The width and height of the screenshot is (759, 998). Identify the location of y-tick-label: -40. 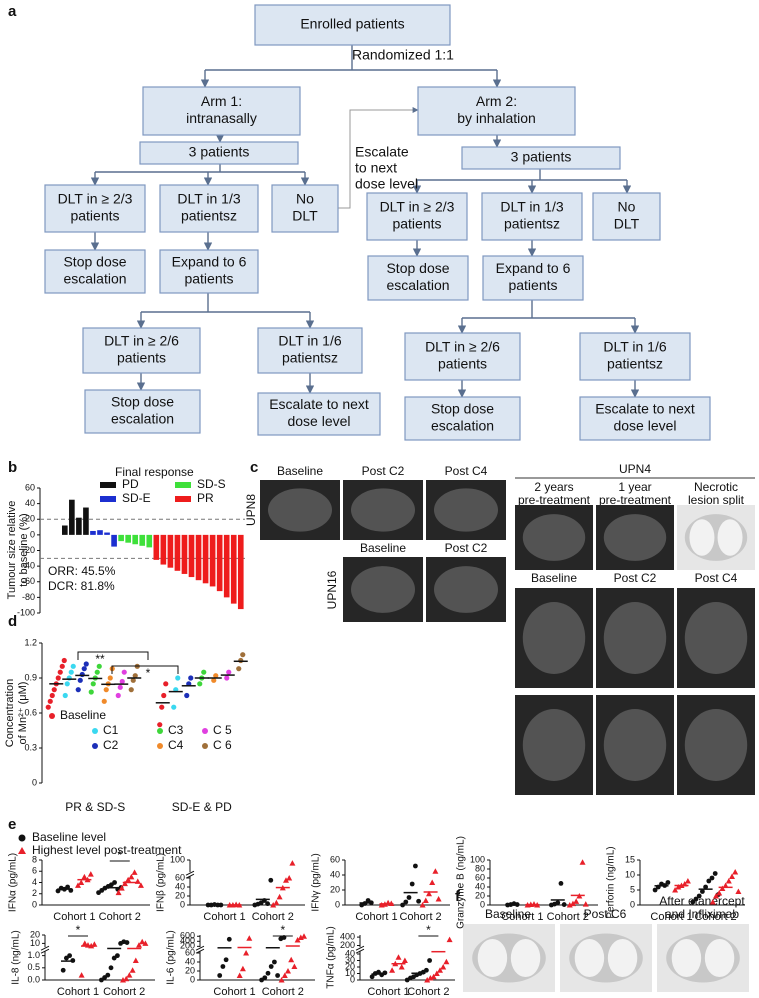
(28, 566).